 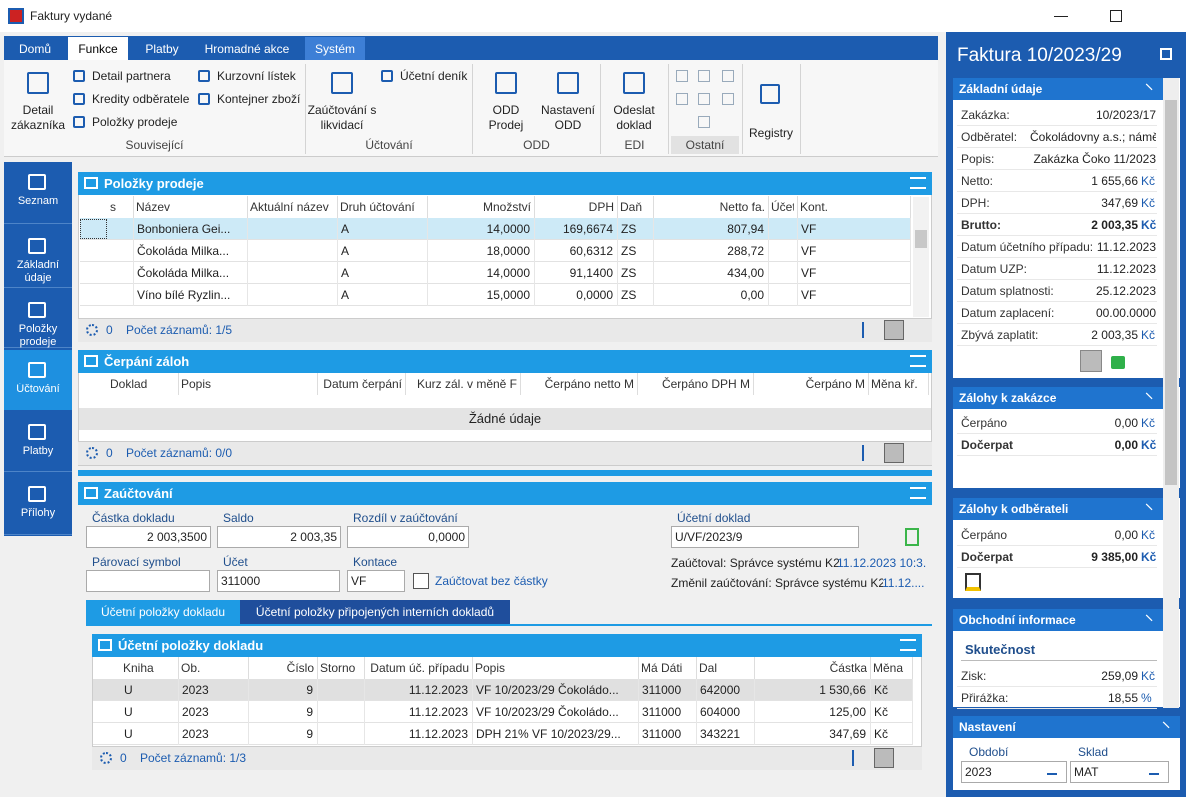 What do you see at coordinates (987, 727) in the screenshot?
I see `section-title: Nastavení` at bounding box center [987, 727].